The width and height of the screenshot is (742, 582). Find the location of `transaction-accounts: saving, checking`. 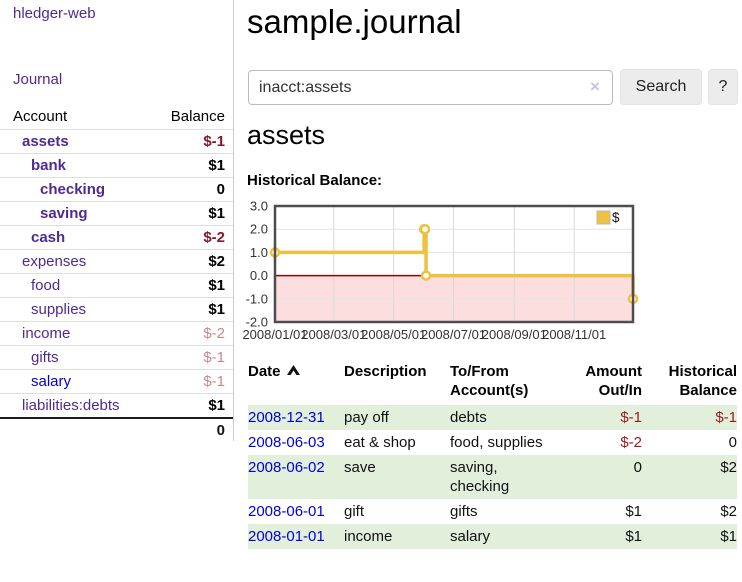

transaction-accounts: saving, checking is located at coordinates (480, 477).